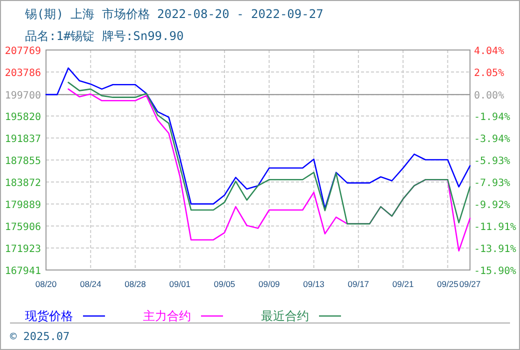  Describe the element at coordinates (492, 184) in the screenshot. I see `y2-tick-label: -7.93%` at that location.